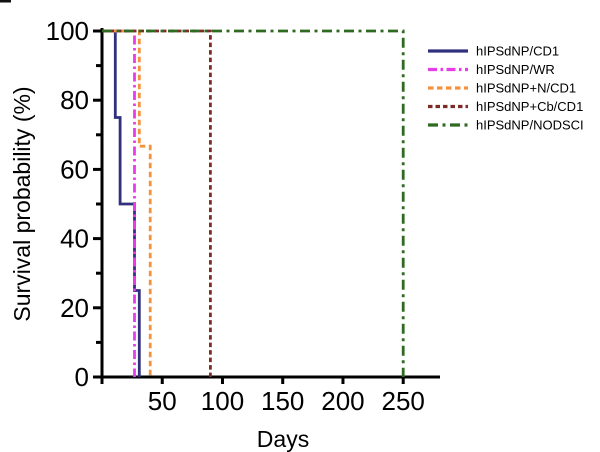 The image size is (600, 452). I want to click on legend-entry: hIPSdNP+N/CD1, so click(502, 88).